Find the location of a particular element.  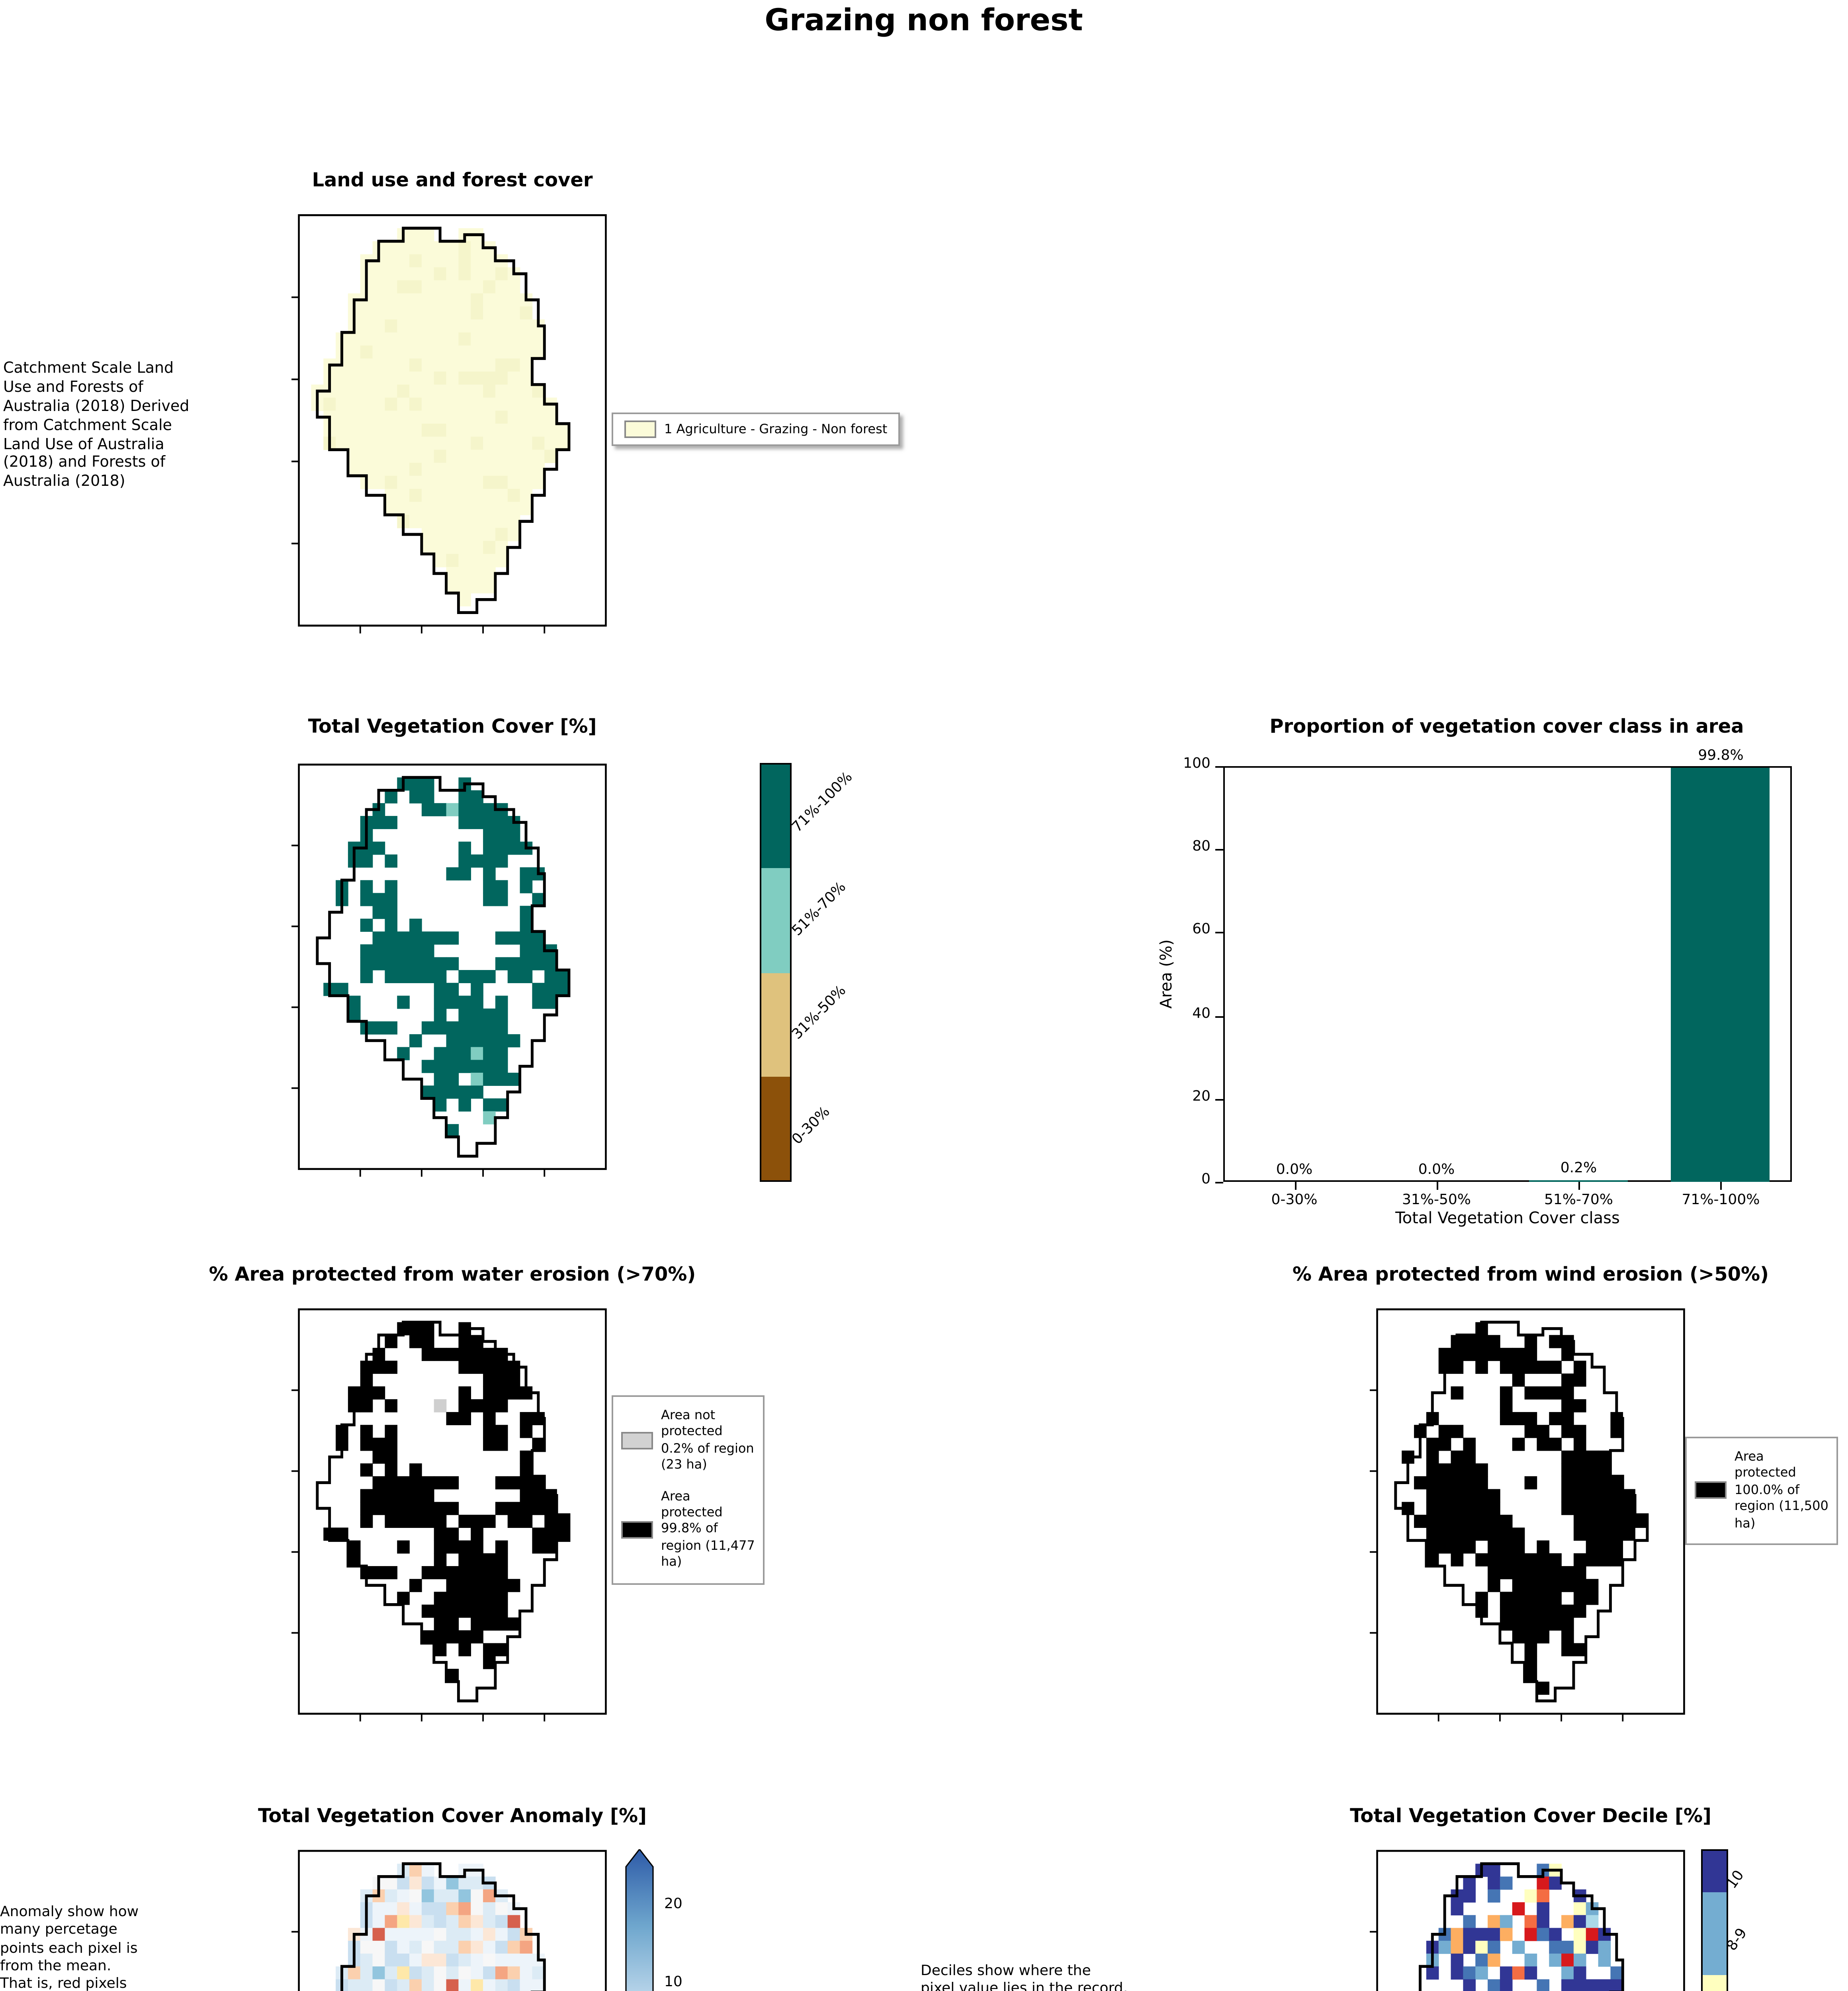

decile-map is located at coordinates (1527, 1921).